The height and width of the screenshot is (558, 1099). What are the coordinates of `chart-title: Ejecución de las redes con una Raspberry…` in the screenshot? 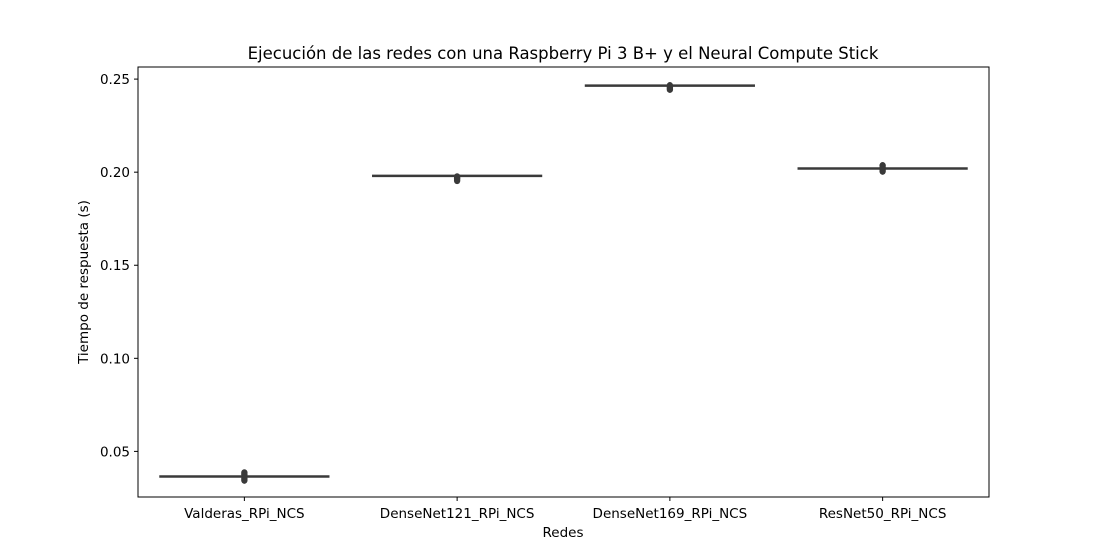 It's located at (563, 53).